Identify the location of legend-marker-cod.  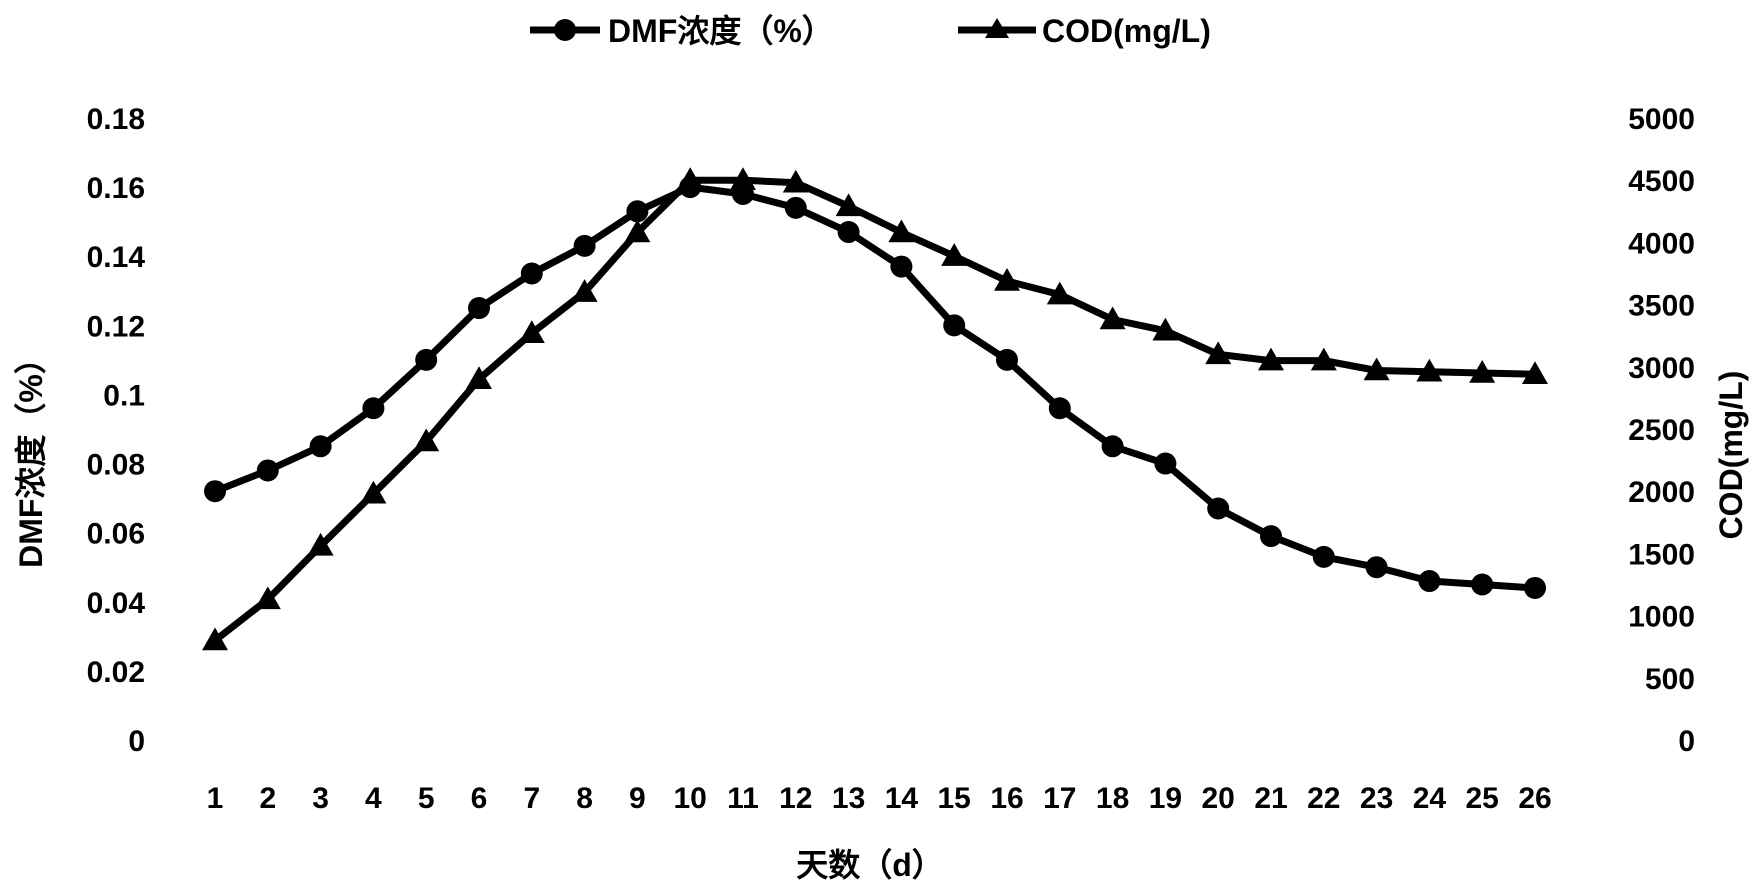
(997, 28).